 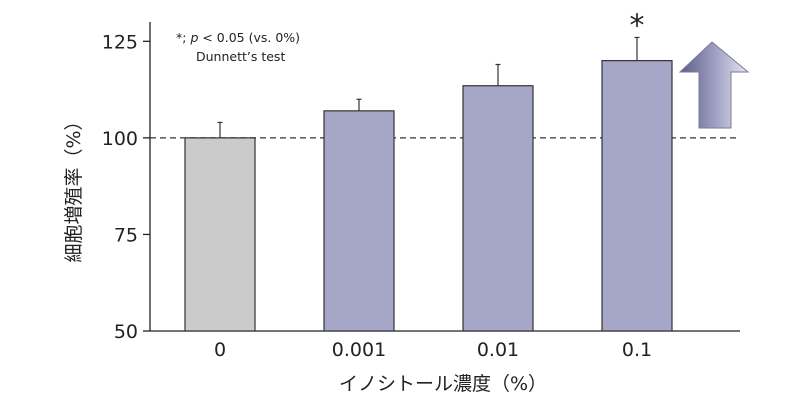 I want to click on x-tick-label: 0.001, so click(x=359, y=350).